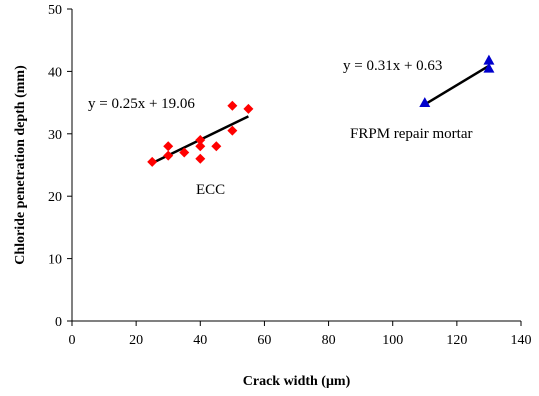 Image resolution: width=539 pixels, height=396 pixels. Describe the element at coordinates (55, 10) in the screenshot. I see `y-tick-label: 50` at that location.